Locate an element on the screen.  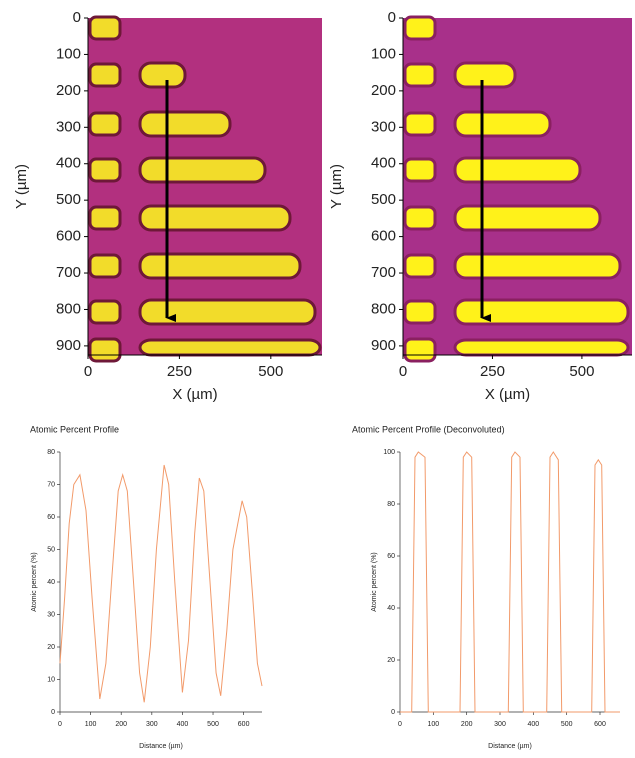
y-tick-label: 50 is located at coordinates (51, 549).